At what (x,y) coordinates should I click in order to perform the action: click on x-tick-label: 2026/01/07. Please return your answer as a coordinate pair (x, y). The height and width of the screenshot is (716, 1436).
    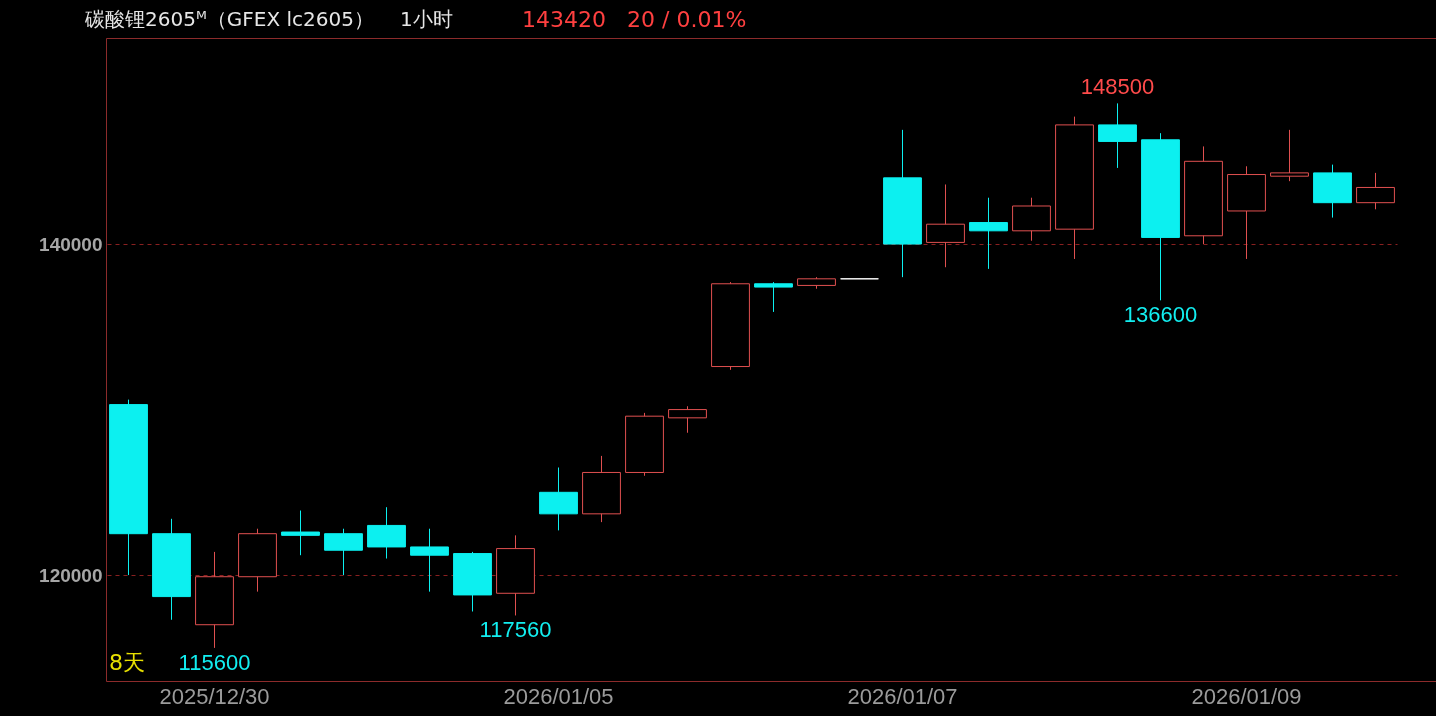
    Looking at the image, I should click on (902, 696).